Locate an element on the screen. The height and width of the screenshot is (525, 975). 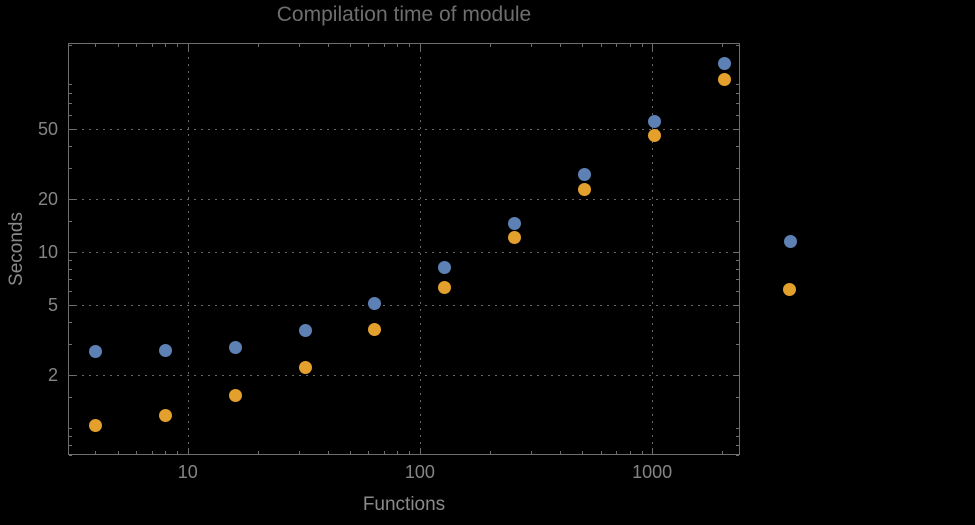
chart-title: Compilation time of module is located at coordinates (404, 14).